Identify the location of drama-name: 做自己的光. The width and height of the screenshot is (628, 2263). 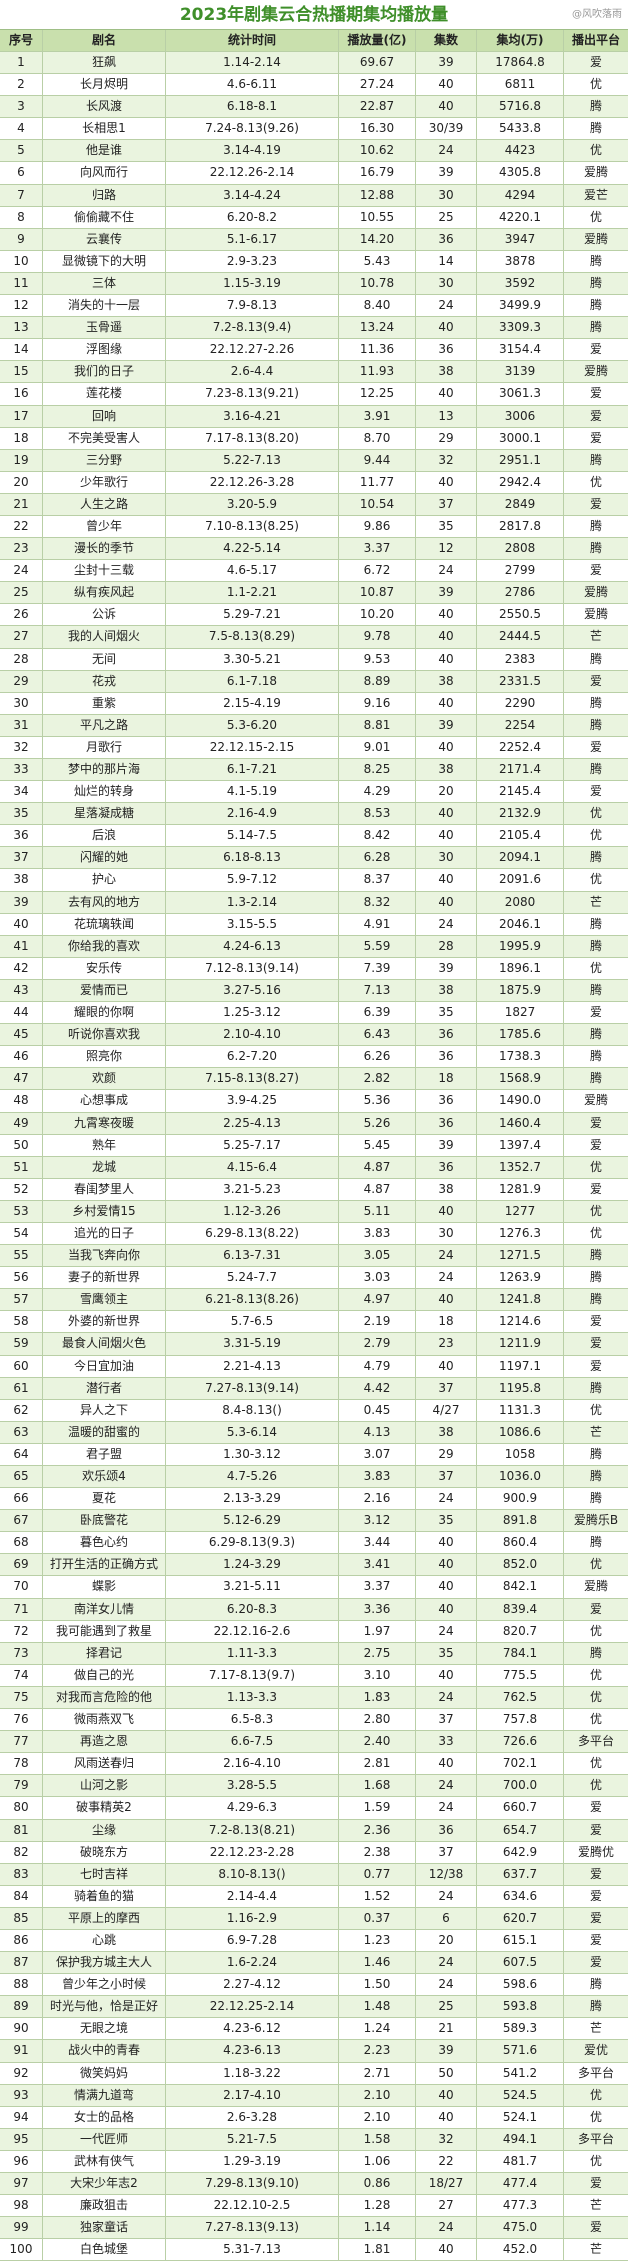
(104, 1675).